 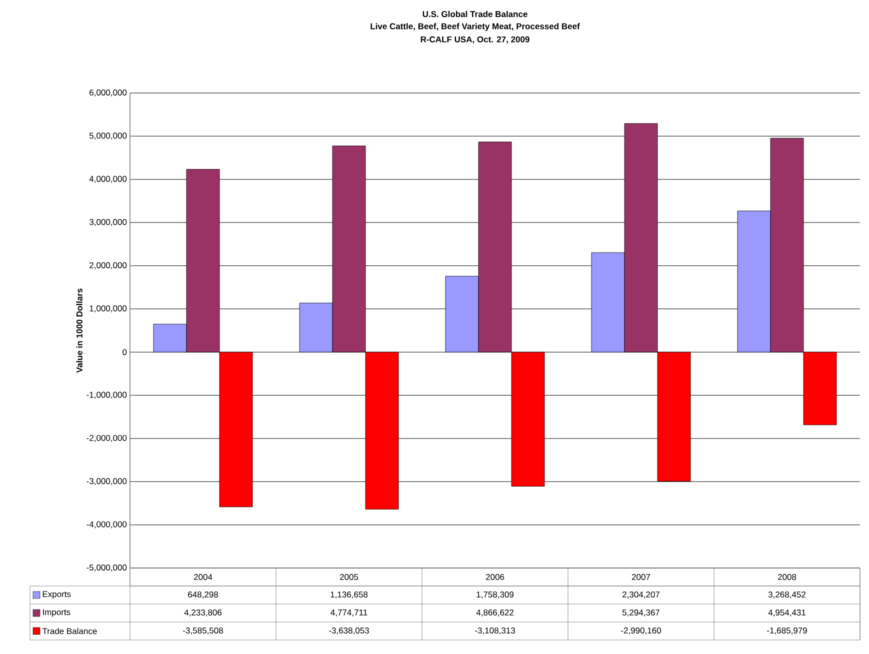 What do you see at coordinates (349, 595) in the screenshot?
I see `data-label: 1,136,658` at bounding box center [349, 595].